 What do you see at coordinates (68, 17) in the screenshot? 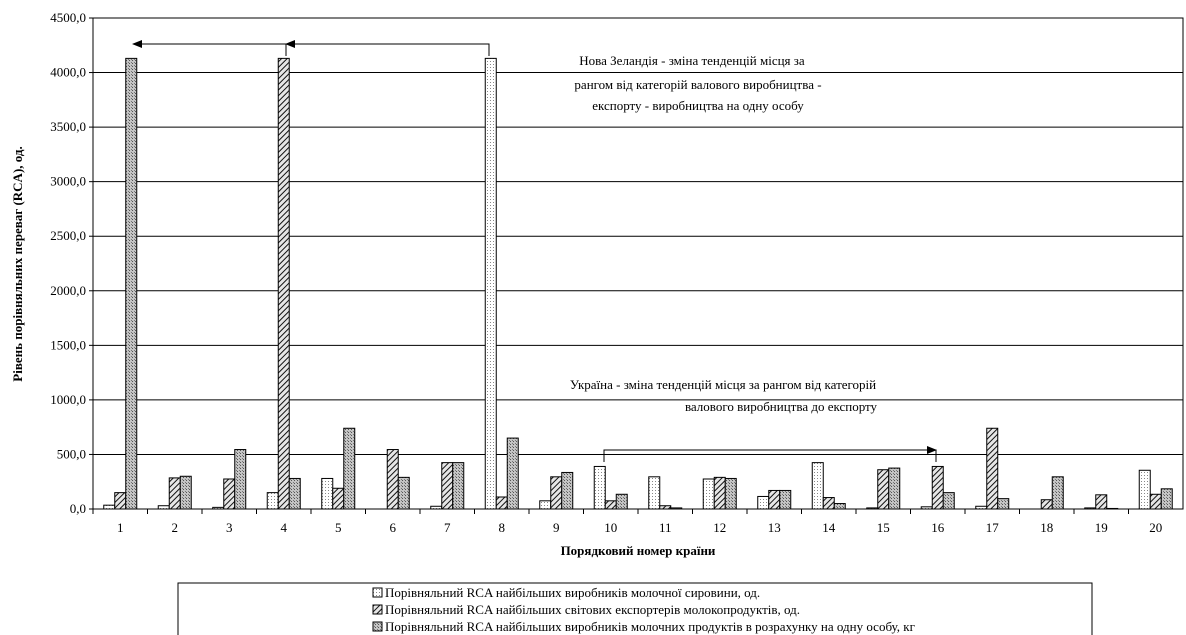
I see `y-tick-label: 4500,0` at bounding box center [68, 17].